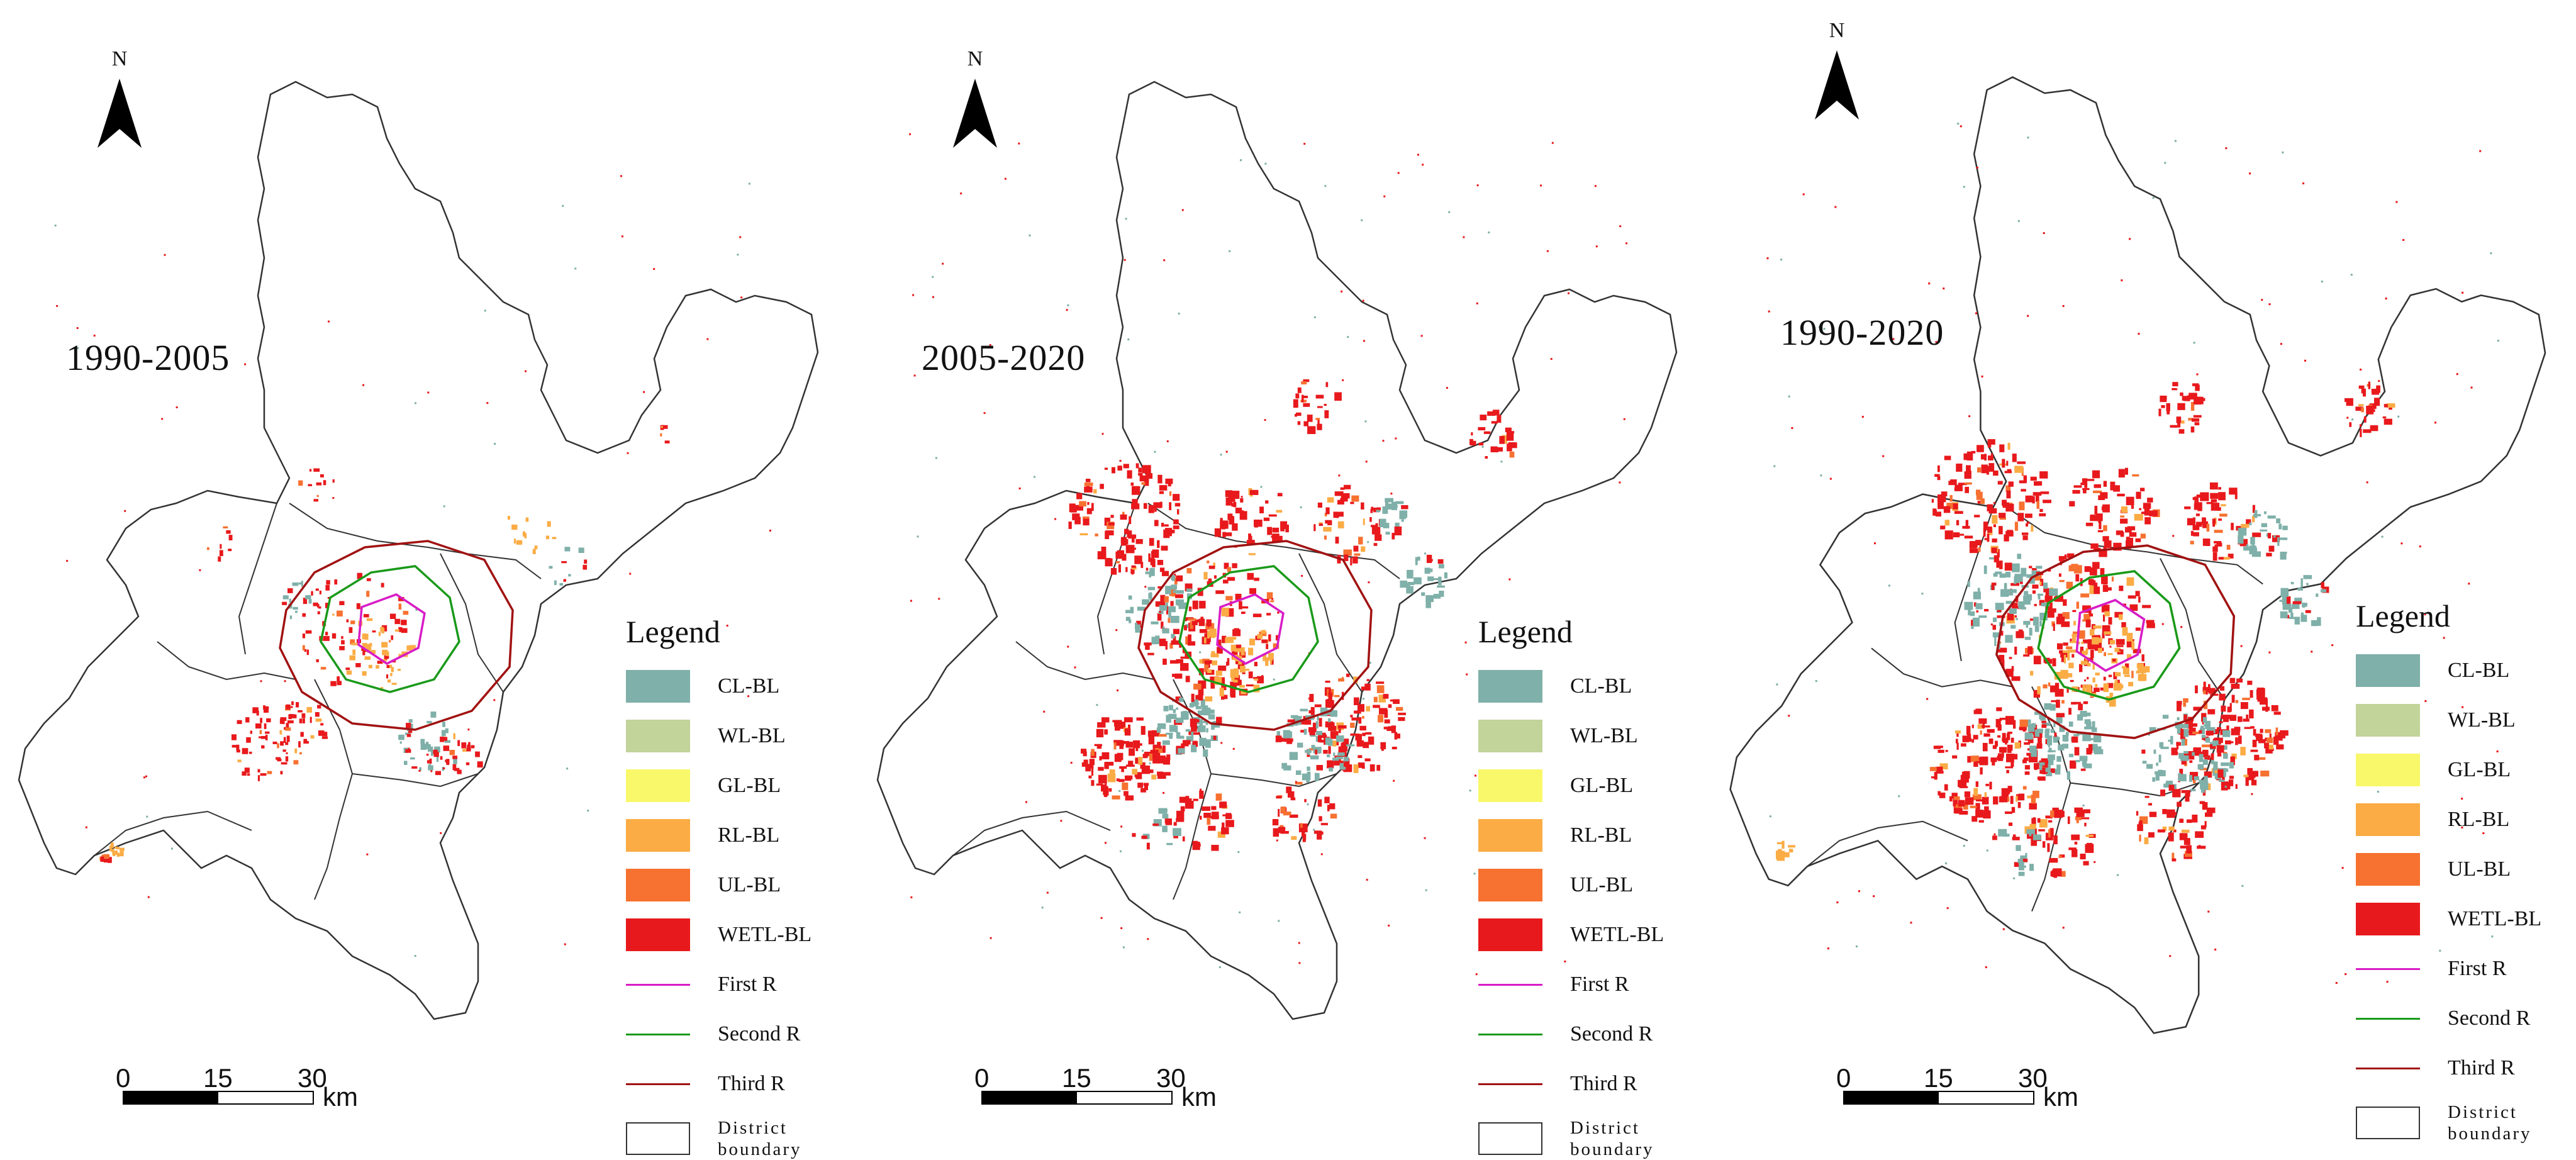 The height and width of the screenshot is (1160, 2576). Describe the element at coordinates (760, 1138) in the screenshot. I see `legend-label: District boundary` at that location.